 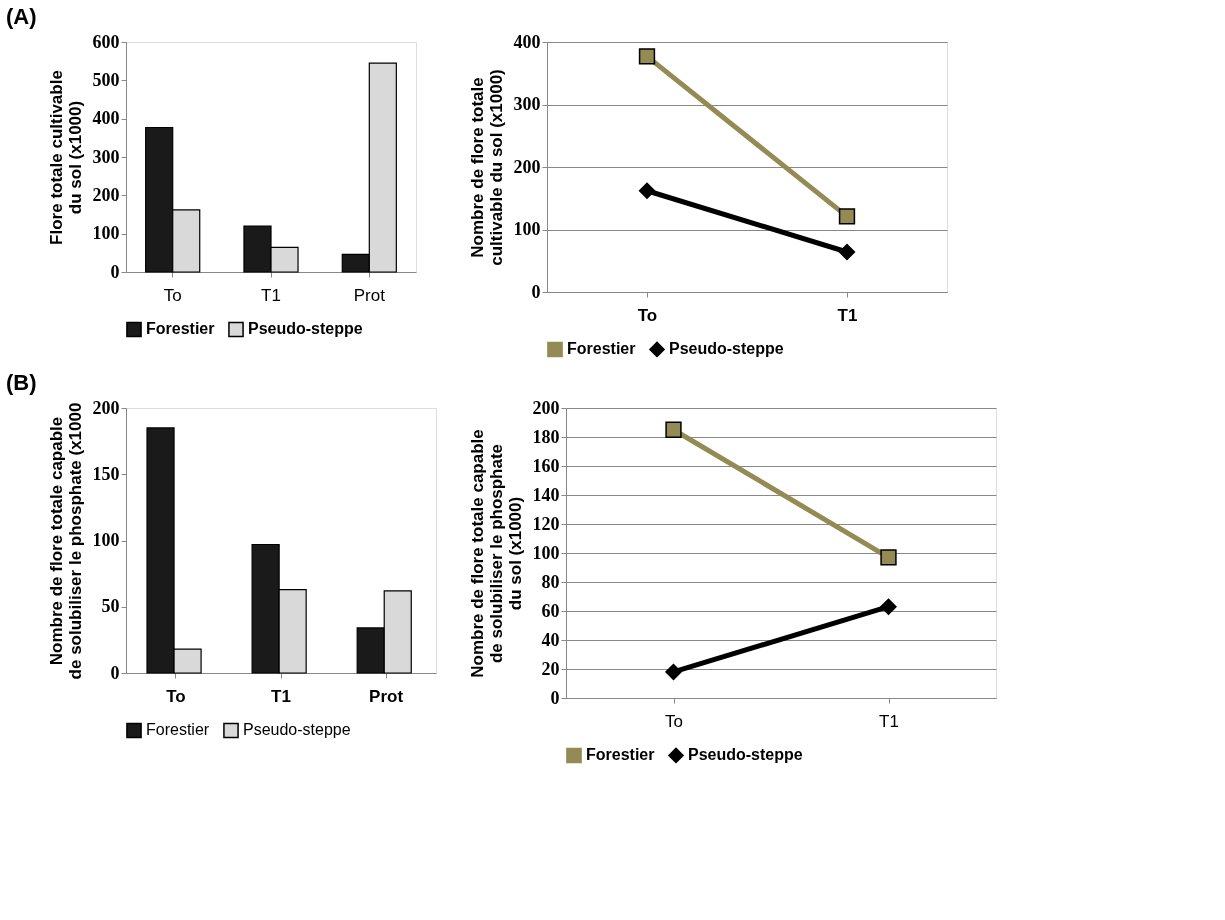 What do you see at coordinates (550, 668) in the screenshot?
I see `y-tick-label: 20` at bounding box center [550, 668].